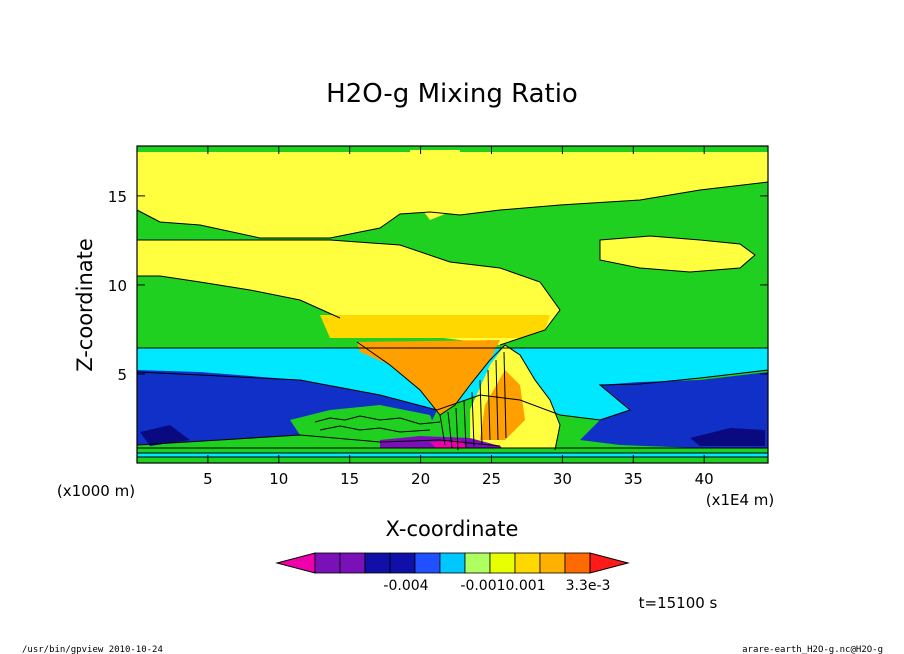  Describe the element at coordinates (452, 529) in the screenshot. I see `x-axis-label: X-coordinate` at that location.